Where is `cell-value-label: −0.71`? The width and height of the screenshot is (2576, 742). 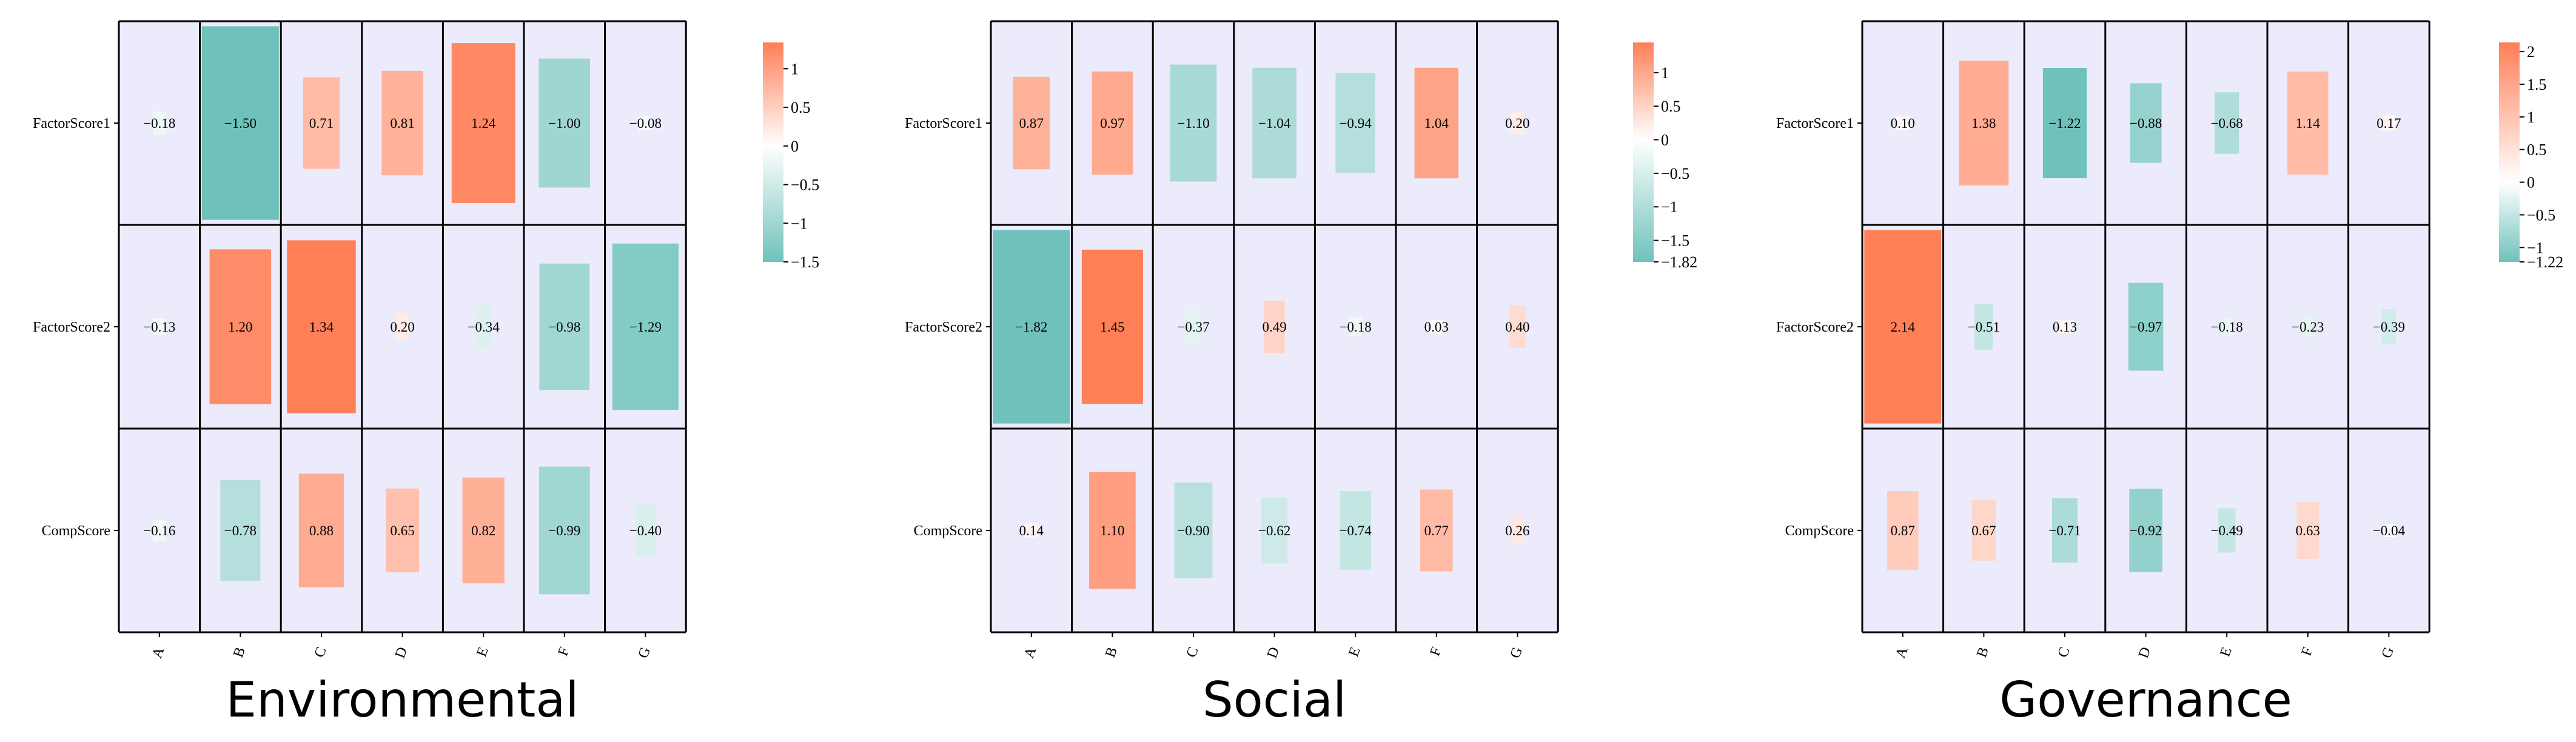 cell-value-label: −0.71 is located at coordinates (2064, 530).